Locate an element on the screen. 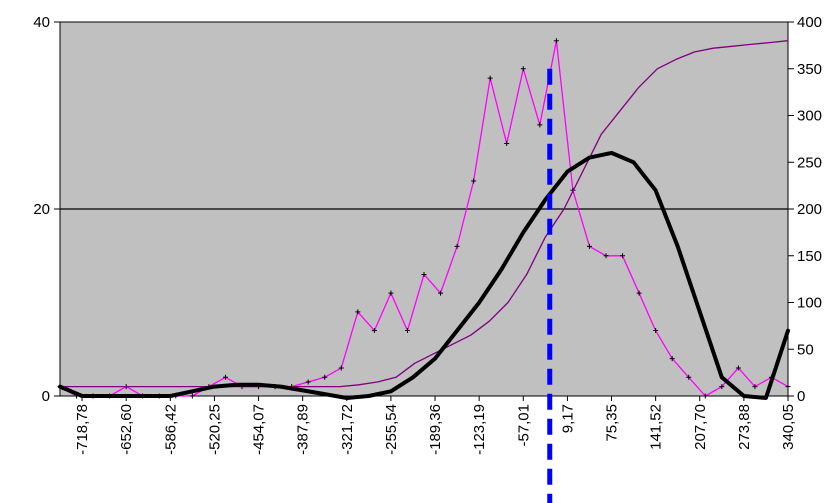 The width and height of the screenshot is (835, 503). x-axis-tick-label: 9,17 is located at coordinates (567, 418).